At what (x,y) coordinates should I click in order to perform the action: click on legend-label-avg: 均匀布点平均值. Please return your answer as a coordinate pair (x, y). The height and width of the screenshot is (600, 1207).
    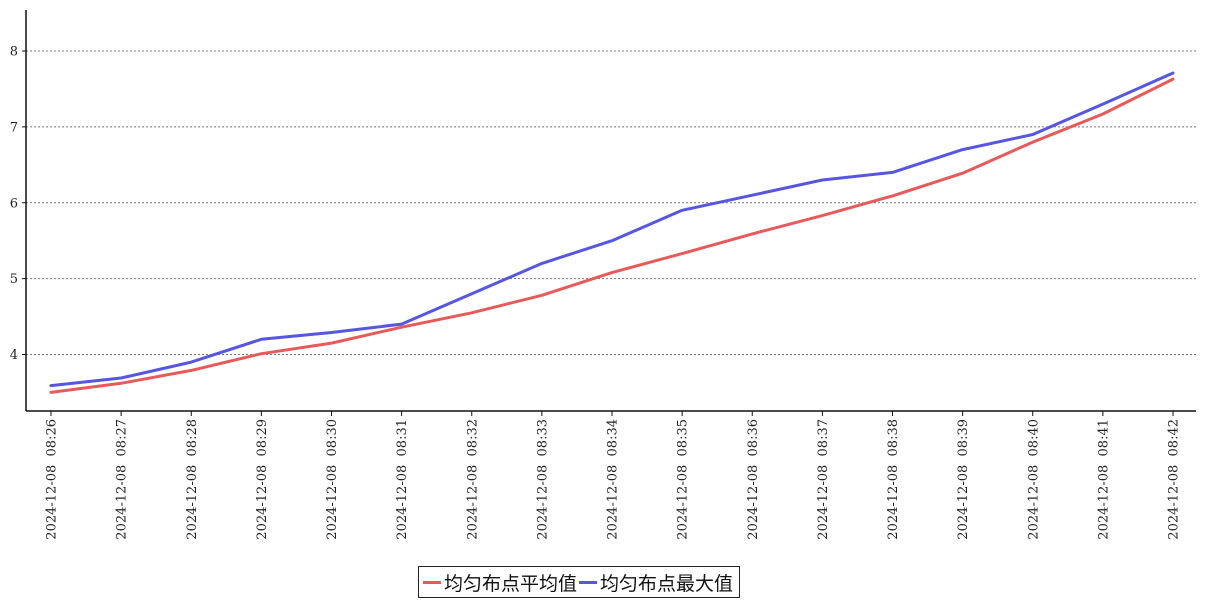
    Looking at the image, I should click on (511, 583).